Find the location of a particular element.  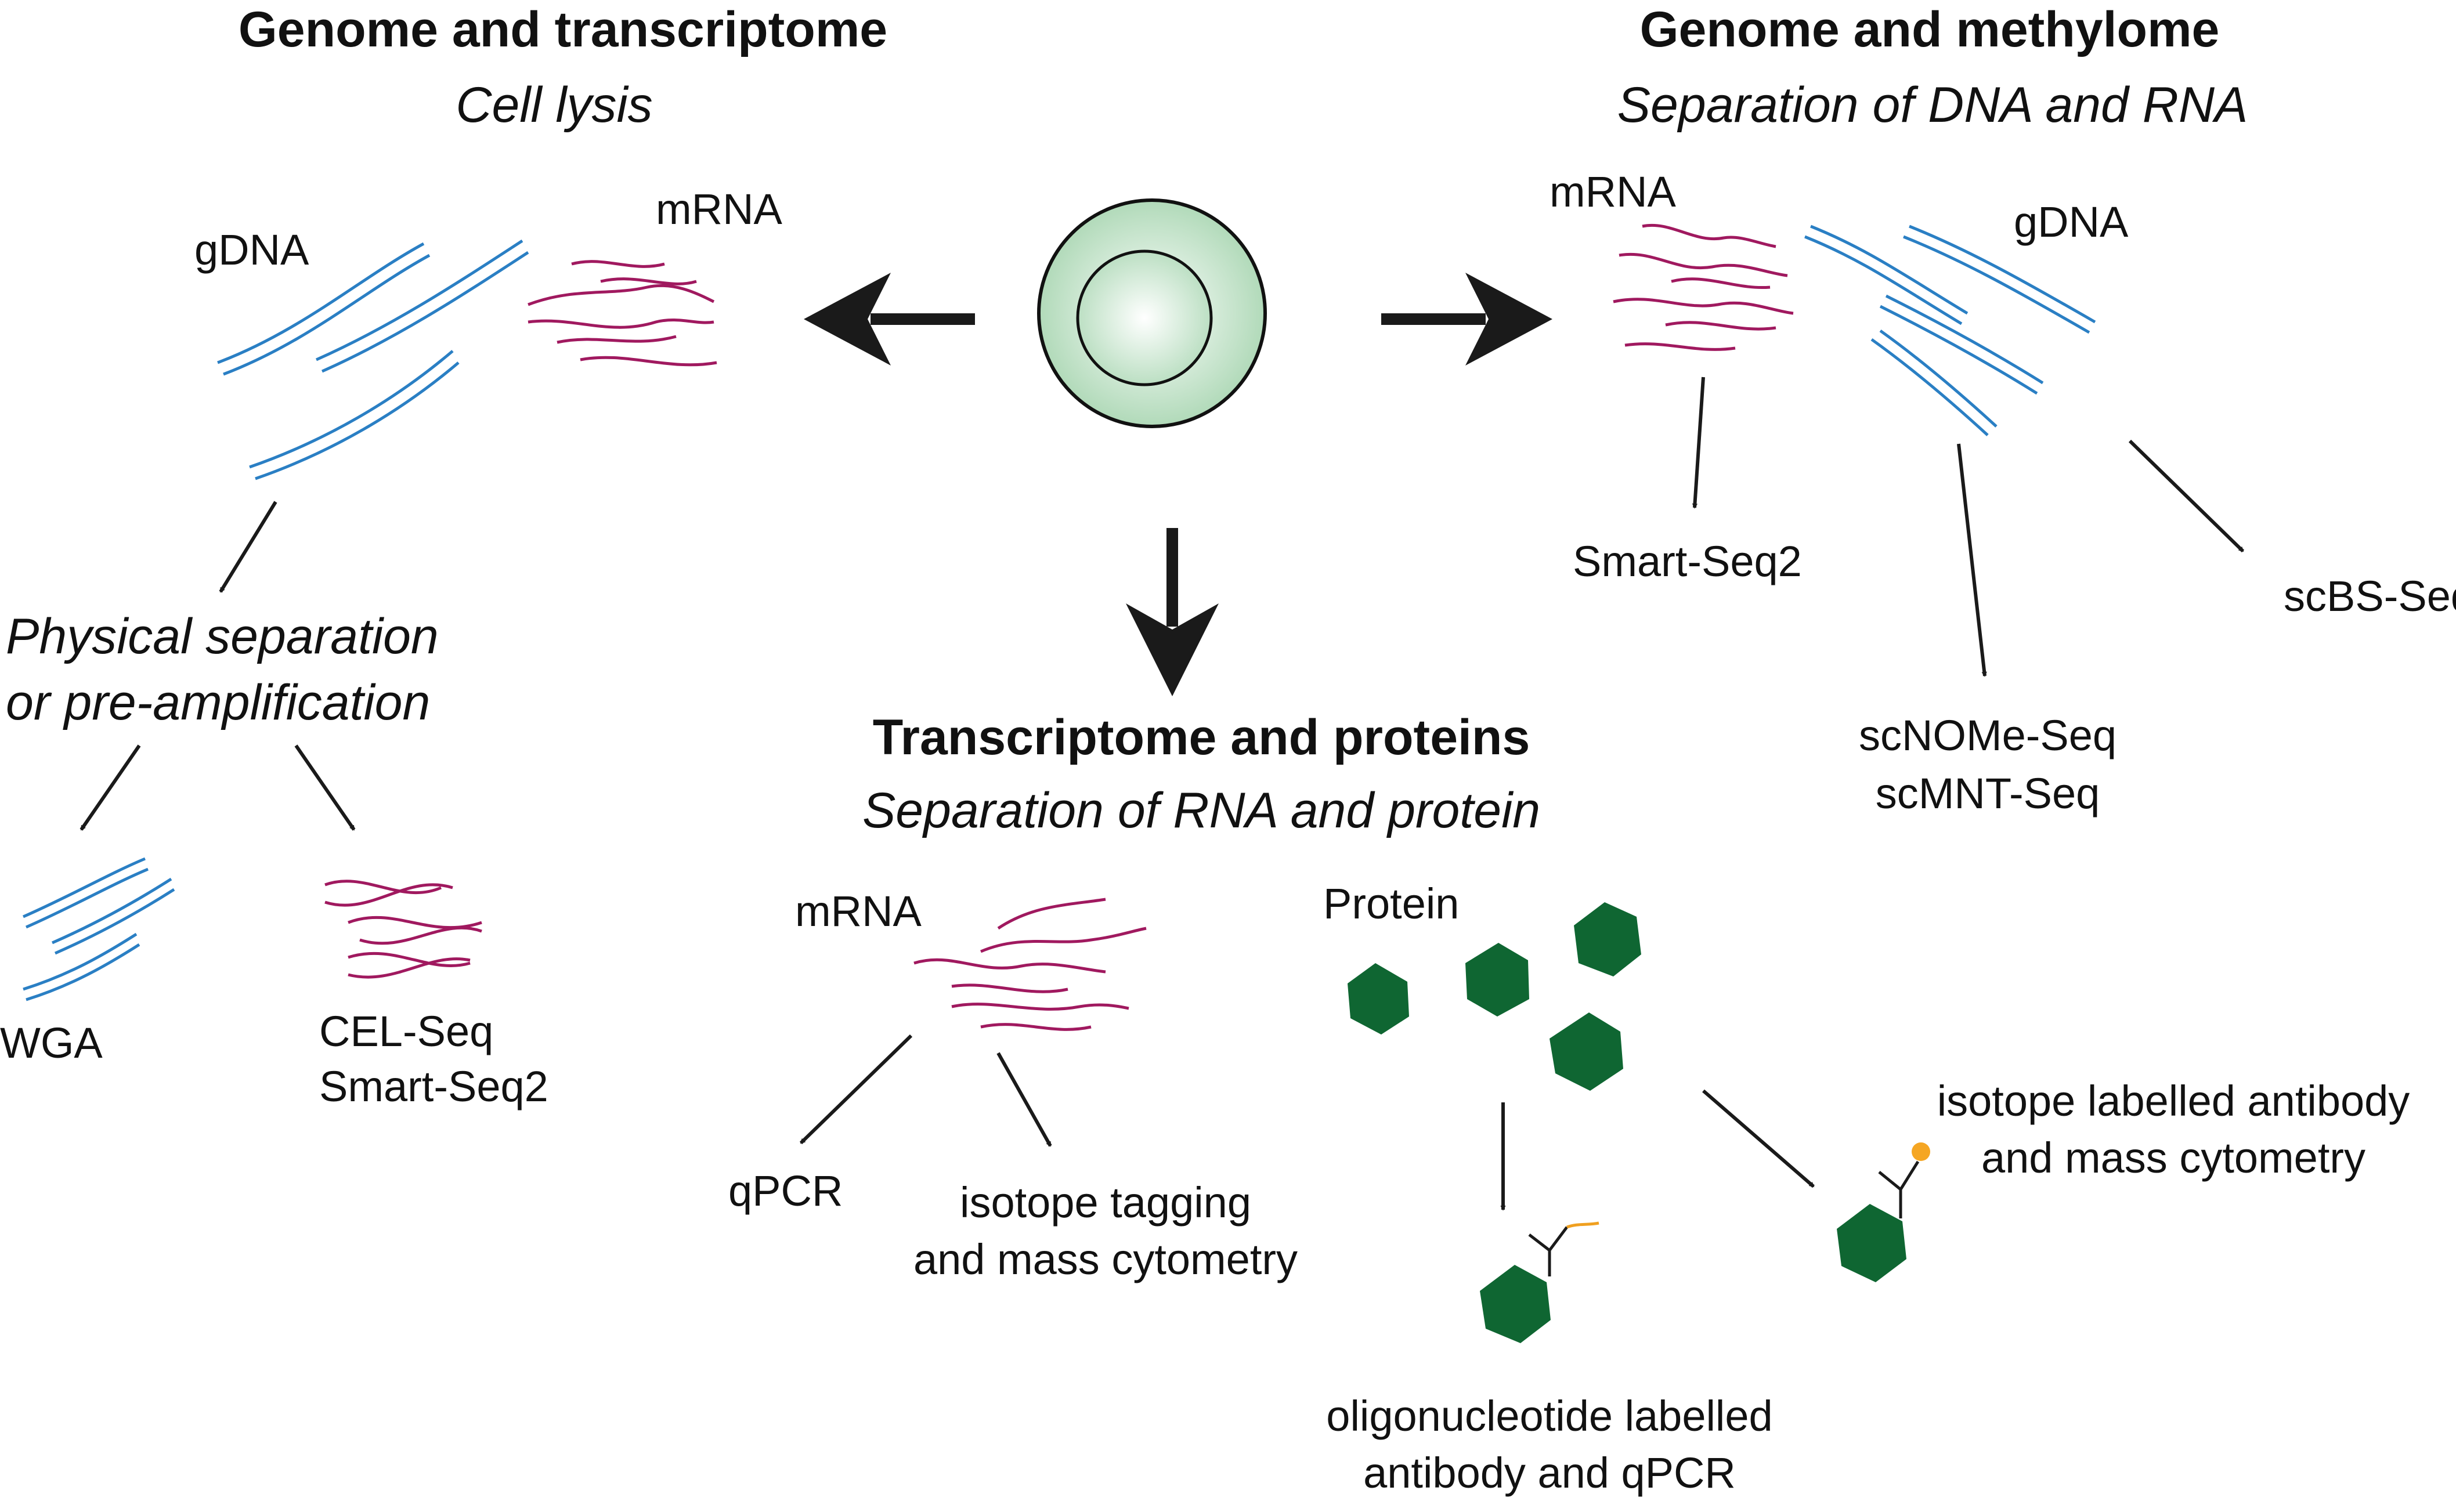

label-isotope-tagging: isotope tagging is located at coordinates (1105, 1202).